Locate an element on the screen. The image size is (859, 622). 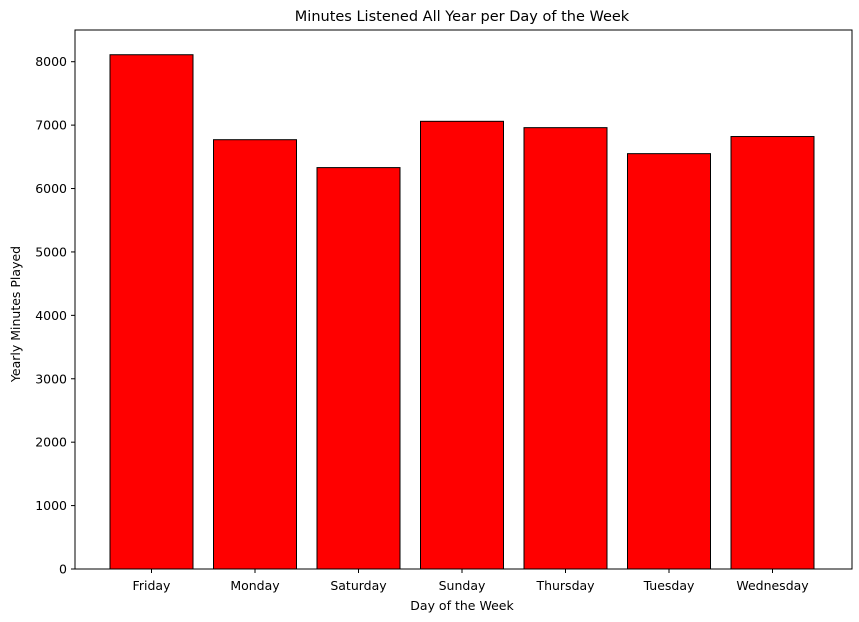
bar-wednesday is located at coordinates (772, 353).